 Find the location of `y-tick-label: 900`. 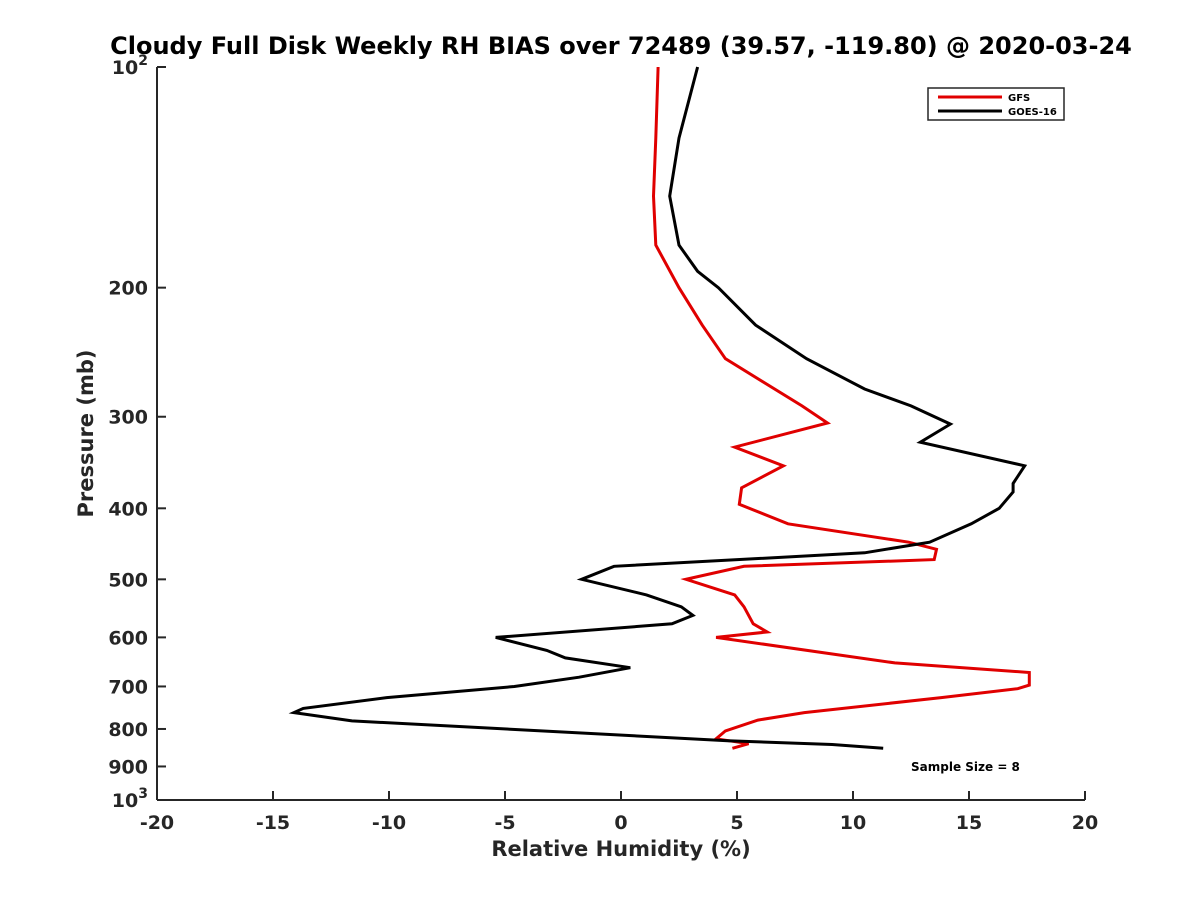

y-tick-label: 900 is located at coordinates (128, 767).